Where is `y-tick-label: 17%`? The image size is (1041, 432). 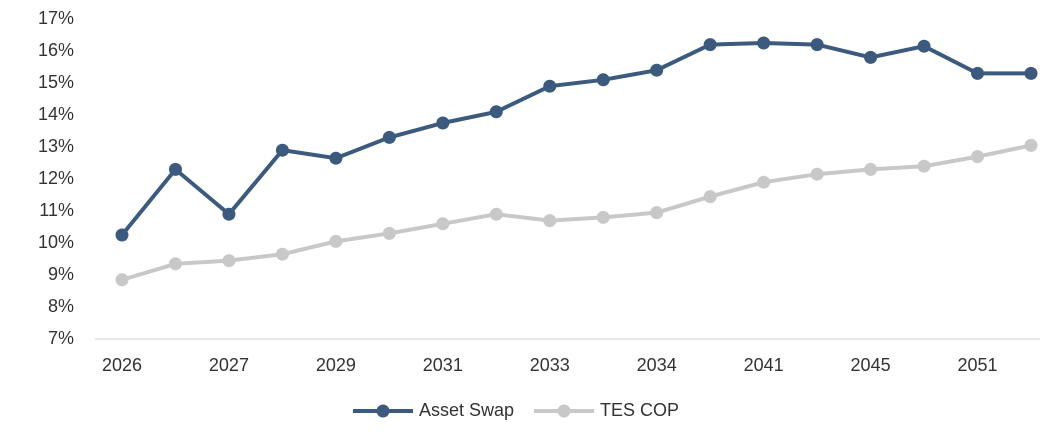 y-tick-label: 17% is located at coordinates (56, 18).